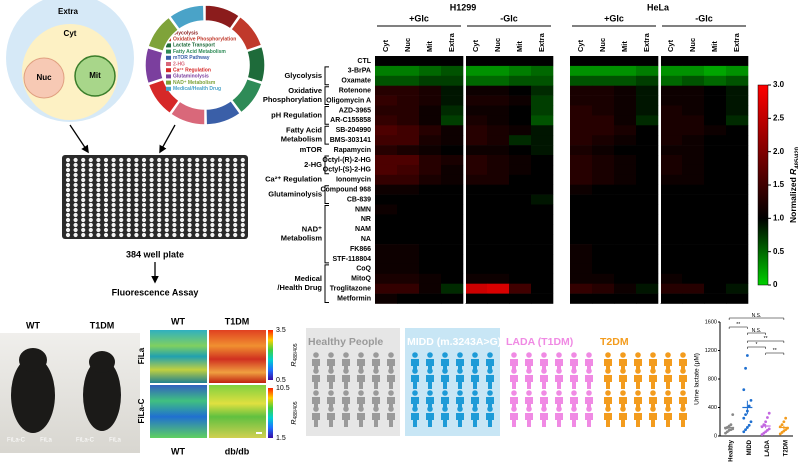 This screenshot has width=798, height=466. I want to click on colorbar-tick-label: 0, so click(775, 284).